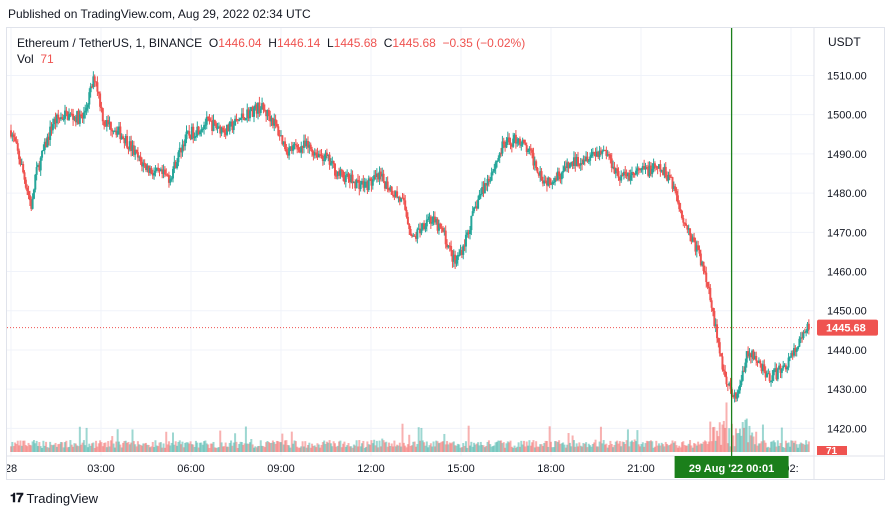  What do you see at coordinates (551, 469) in the screenshot?
I see `x-tick-label: 18:00` at bounding box center [551, 469].